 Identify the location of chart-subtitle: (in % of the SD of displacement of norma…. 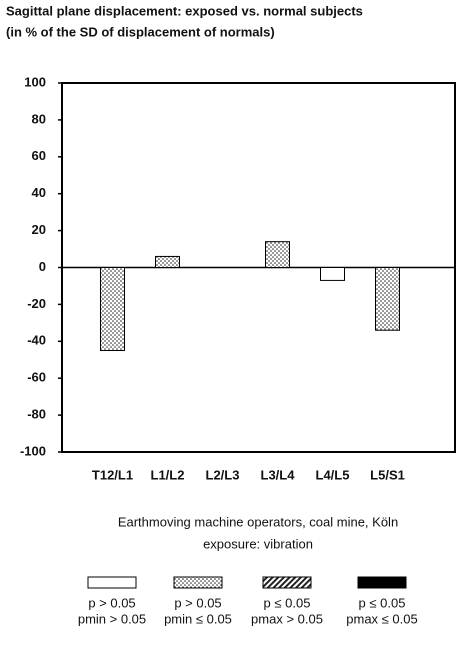
(140, 31).